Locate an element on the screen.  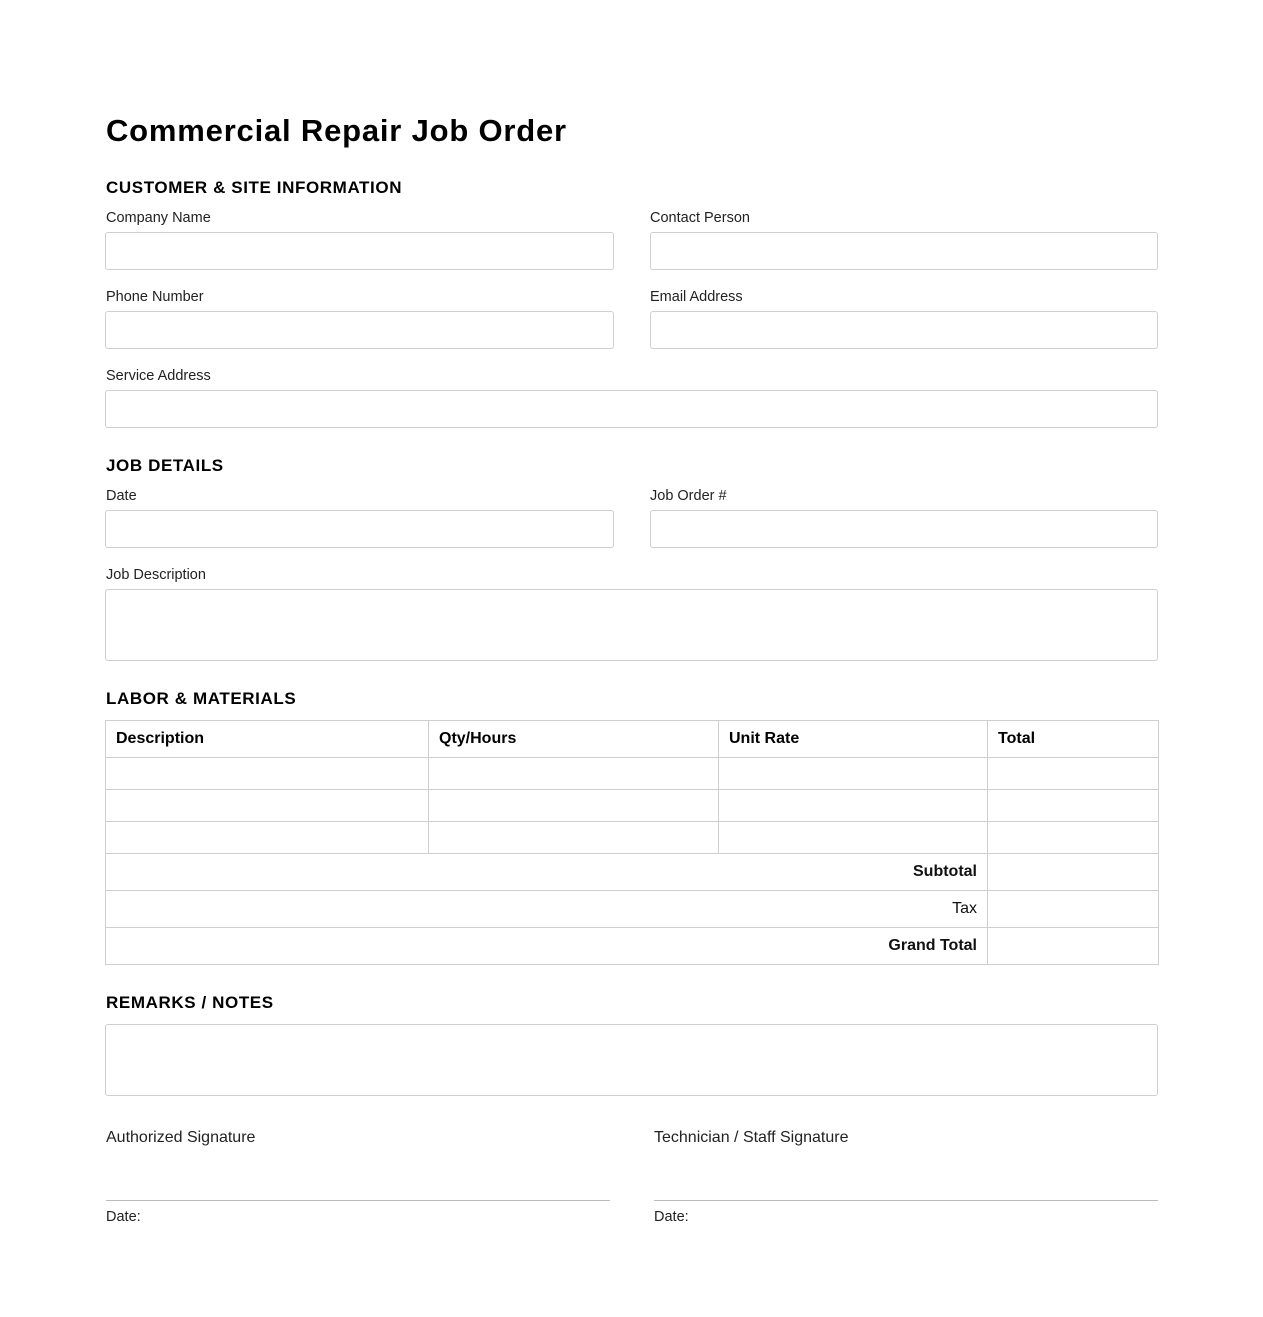
date-label: Date is located at coordinates (121, 496).